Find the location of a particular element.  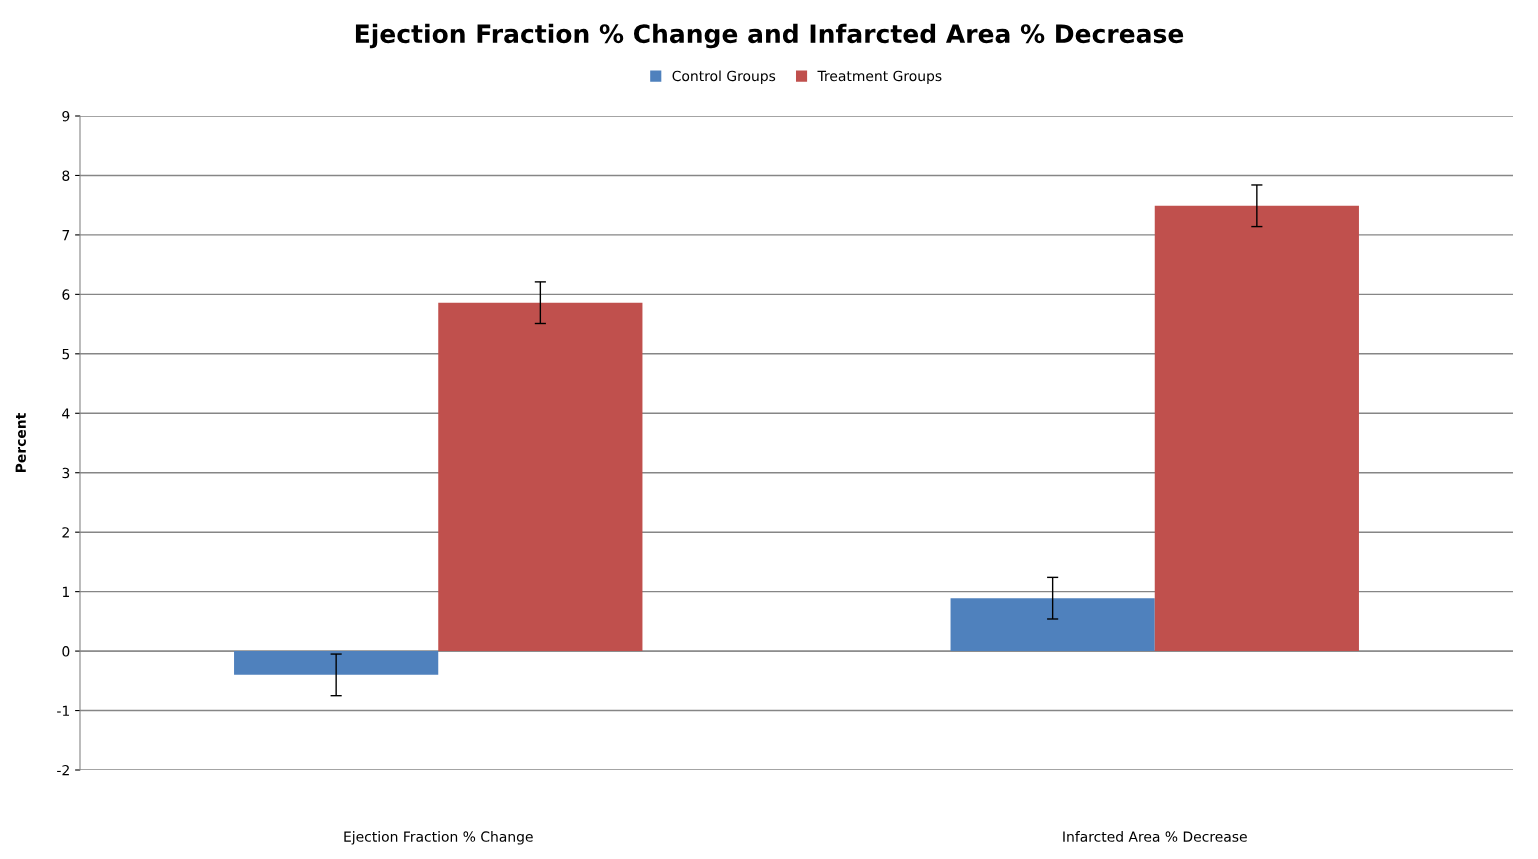

y-tick-label: 3 is located at coordinates (66, 473).